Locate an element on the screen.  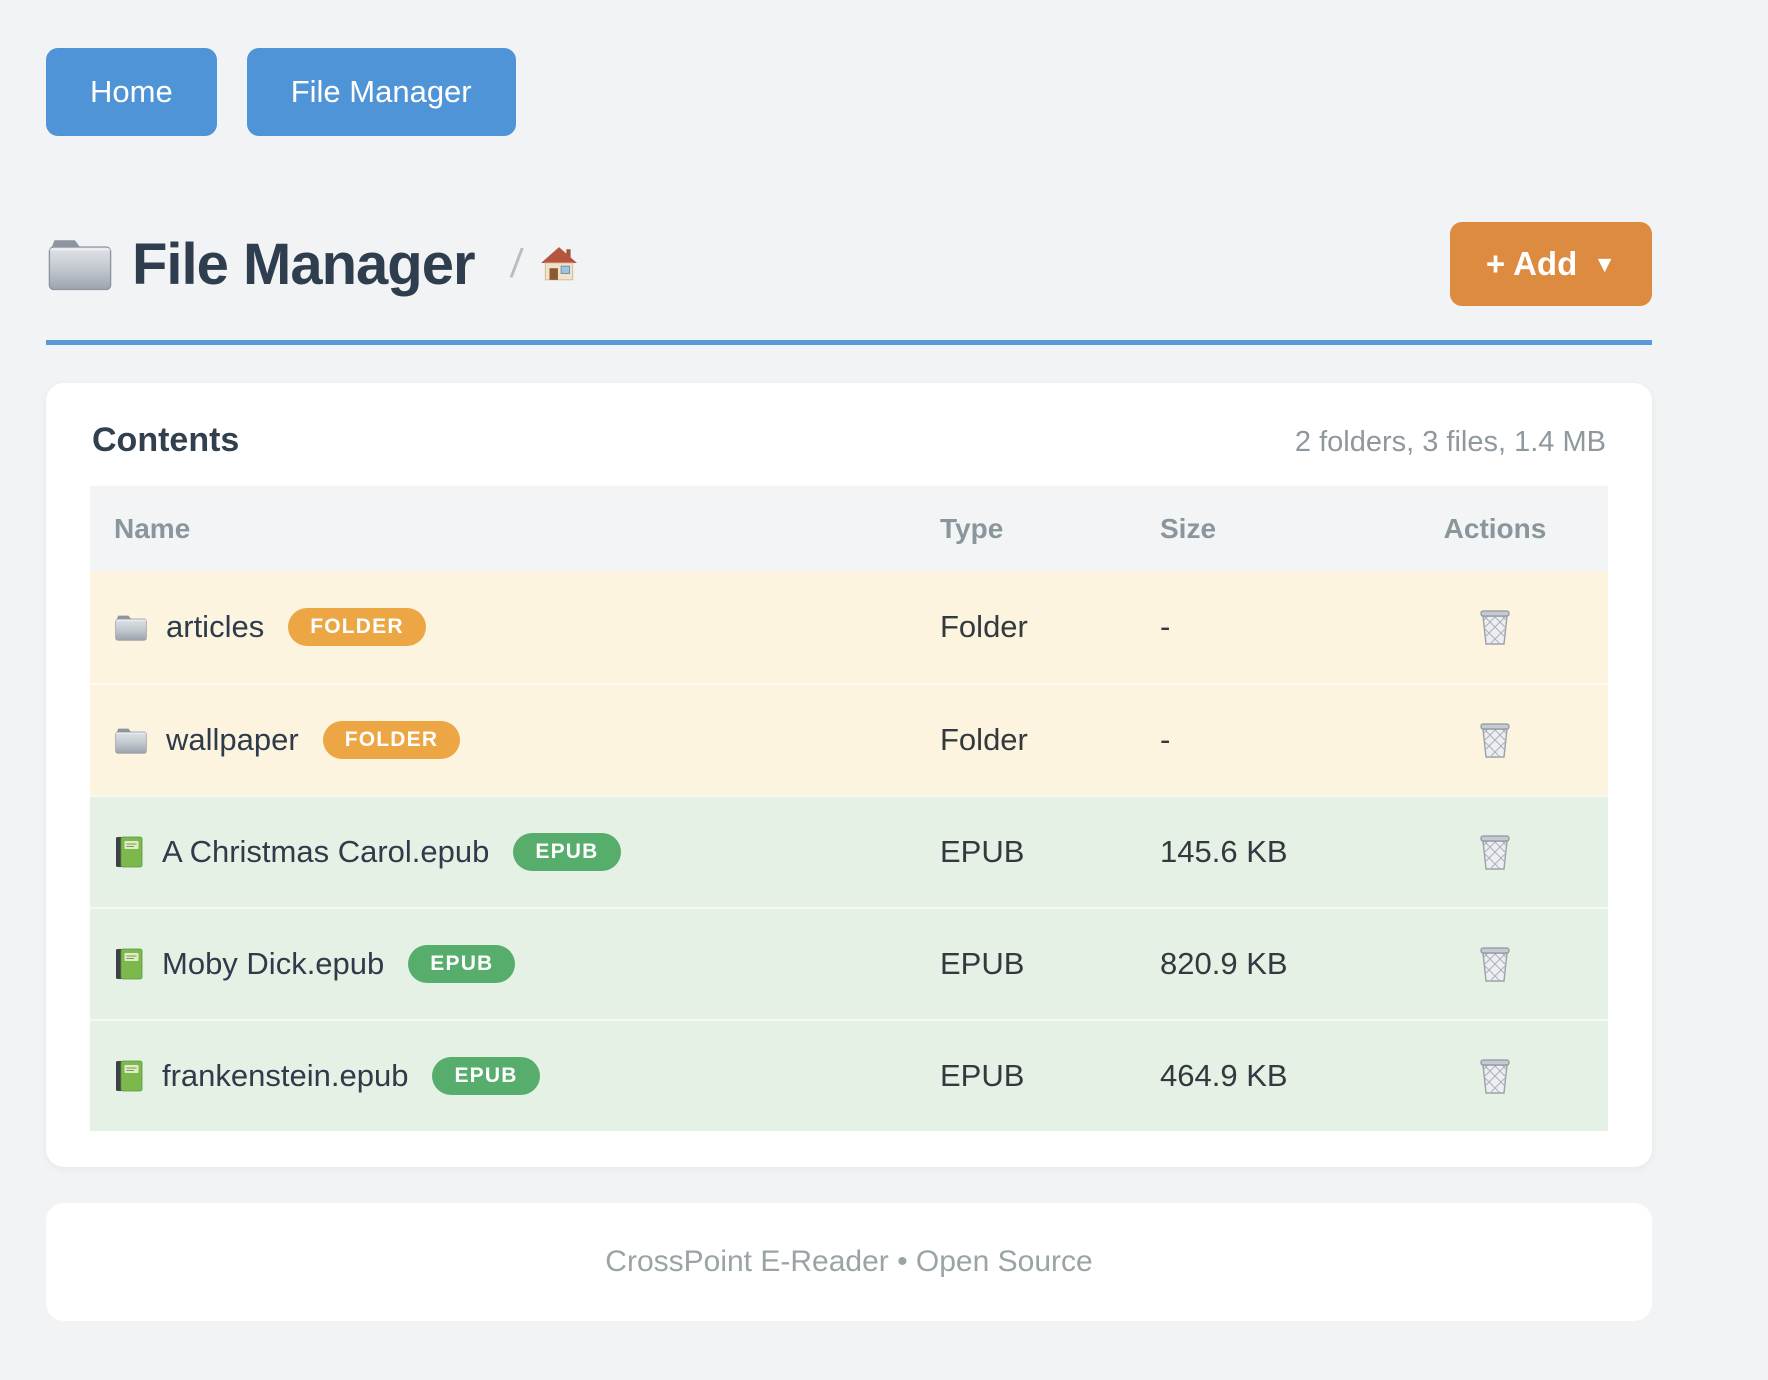
column-header-actions: Actions is located at coordinates (1495, 528).